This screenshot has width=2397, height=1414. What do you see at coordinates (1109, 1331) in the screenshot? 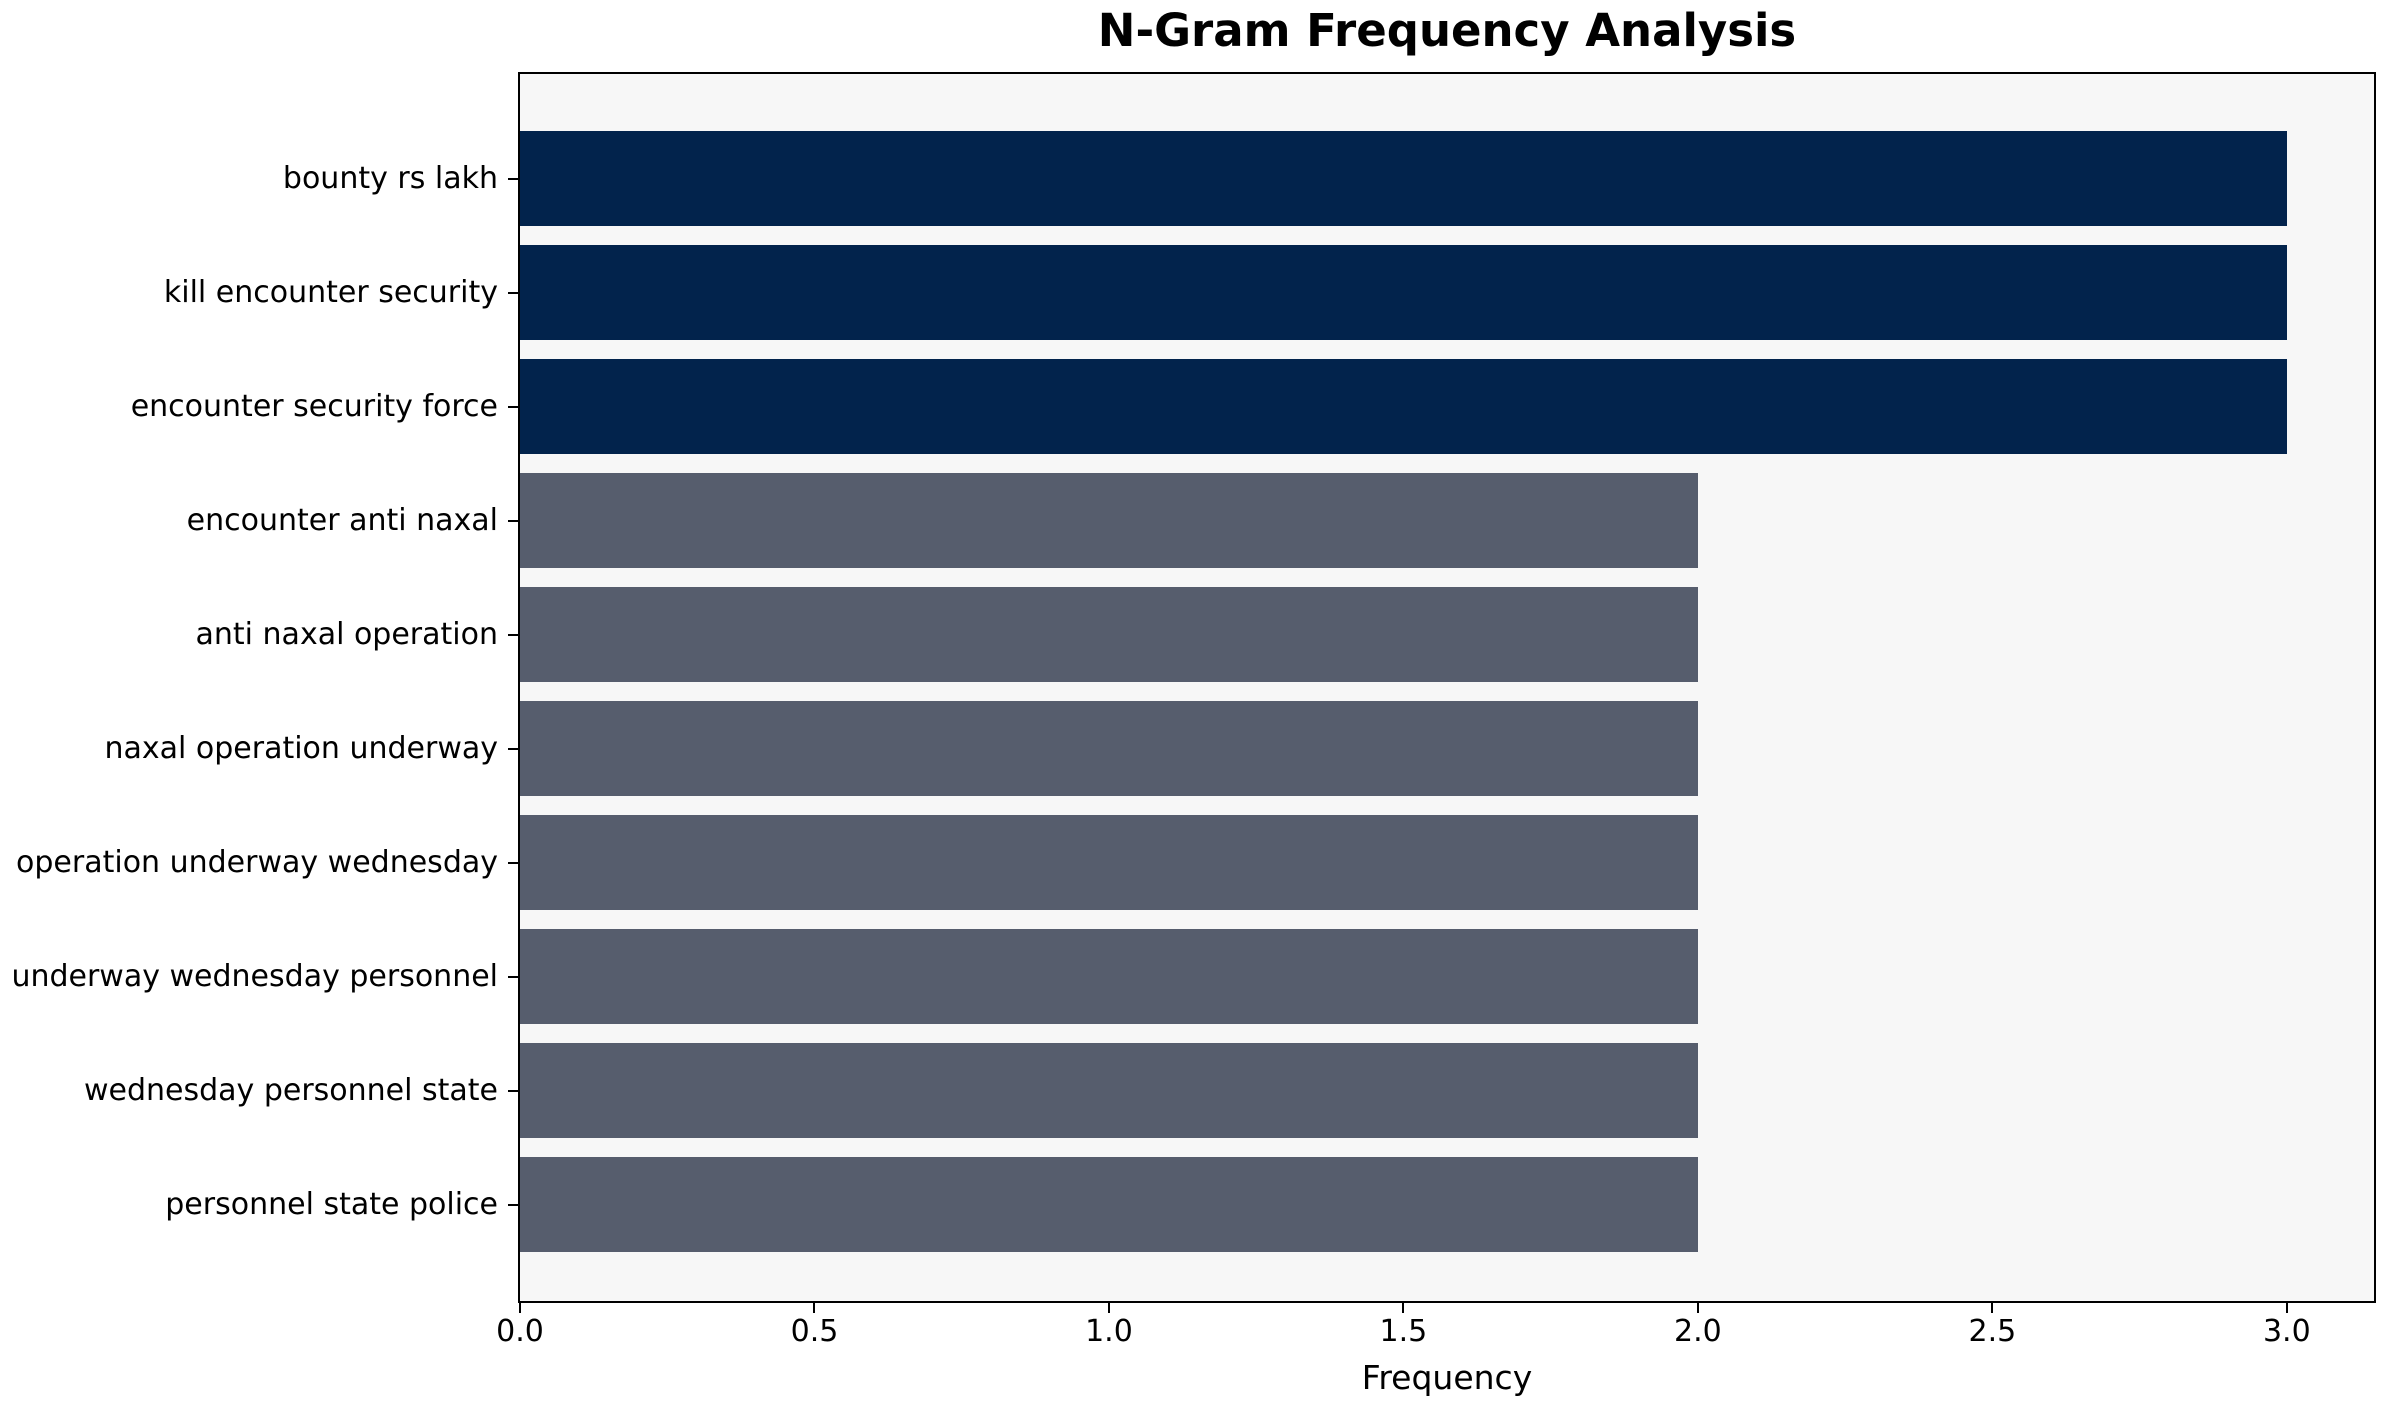
I see `x-tick-label: 1.0` at bounding box center [1109, 1331].